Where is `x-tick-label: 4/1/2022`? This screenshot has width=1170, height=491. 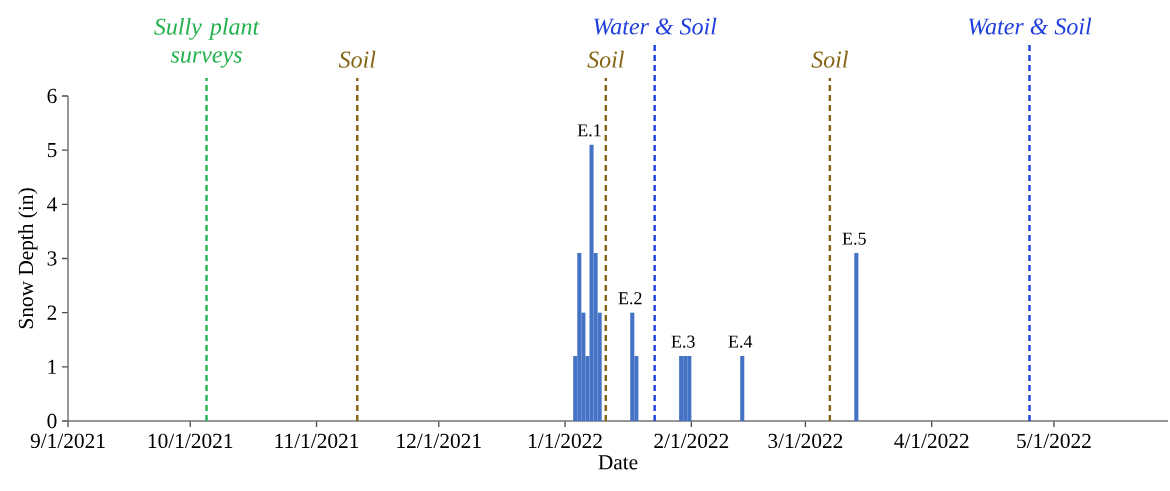
x-tick-label: 4/1/2022 is located at coordinates (931, 441).